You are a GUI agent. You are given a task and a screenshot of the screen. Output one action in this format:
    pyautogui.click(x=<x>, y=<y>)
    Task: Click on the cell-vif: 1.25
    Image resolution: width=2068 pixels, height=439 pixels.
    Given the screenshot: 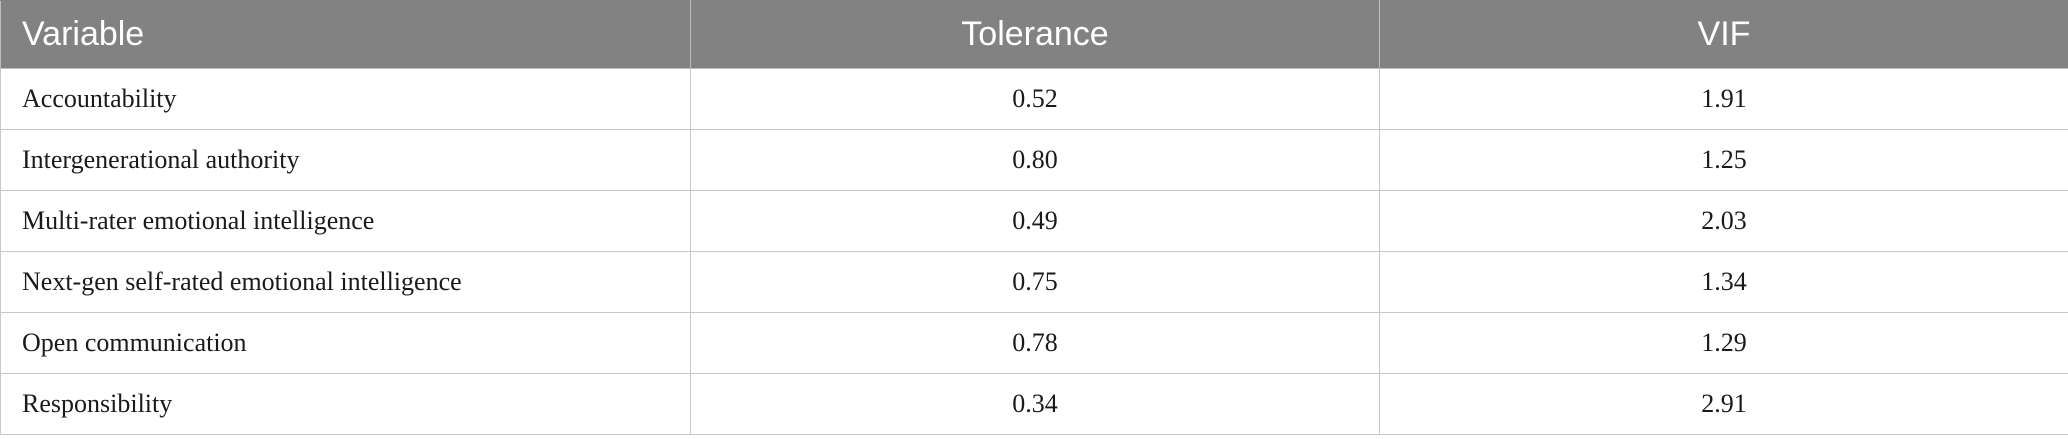 What is the action you would take?
    pyautogui.click(x=1723, y=160)
    